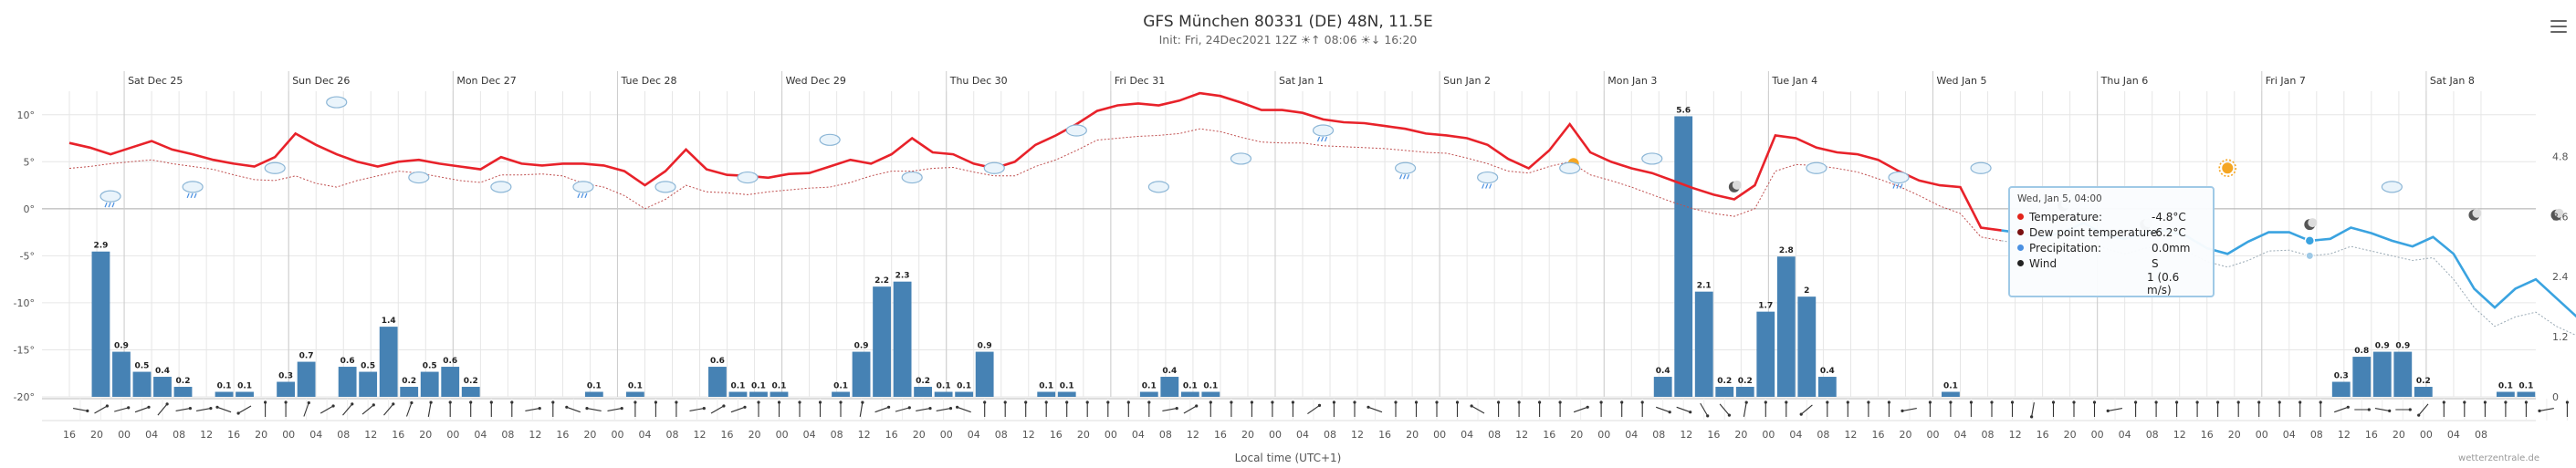 The image size is (2576, 468). Describe the element at coordinates (881, 281) in the screenshot. I see `precipitation-label: 2.2` at that location.